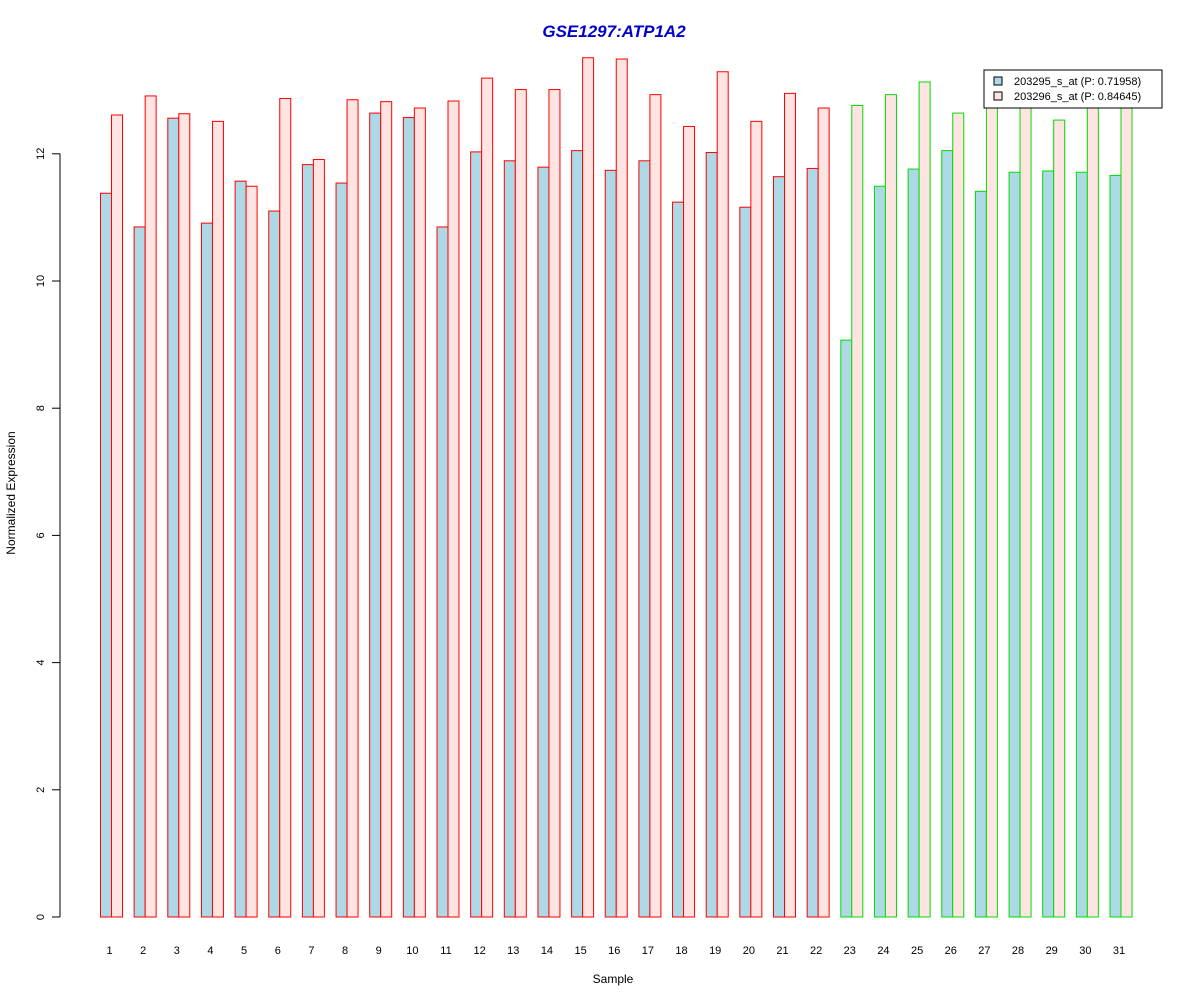 The image size is (1200, 1000). I want to click on x-tick-label: 3, so click(177, 951).